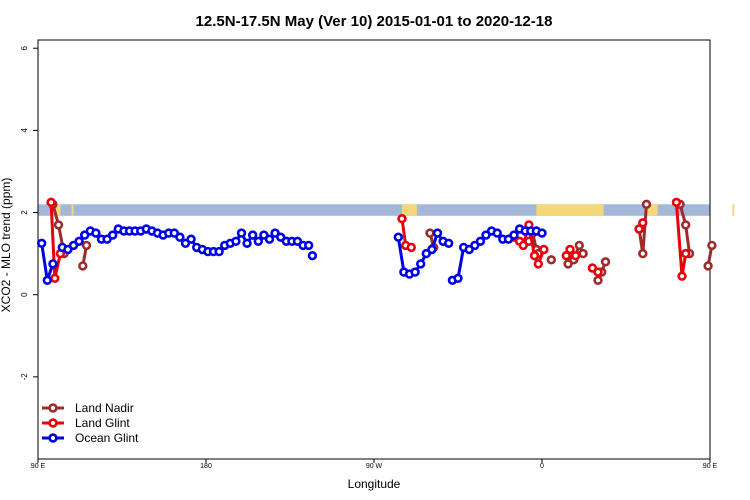 The image size is (750, 500). I want to click on x-tick-label: 0, so click(542, 466).